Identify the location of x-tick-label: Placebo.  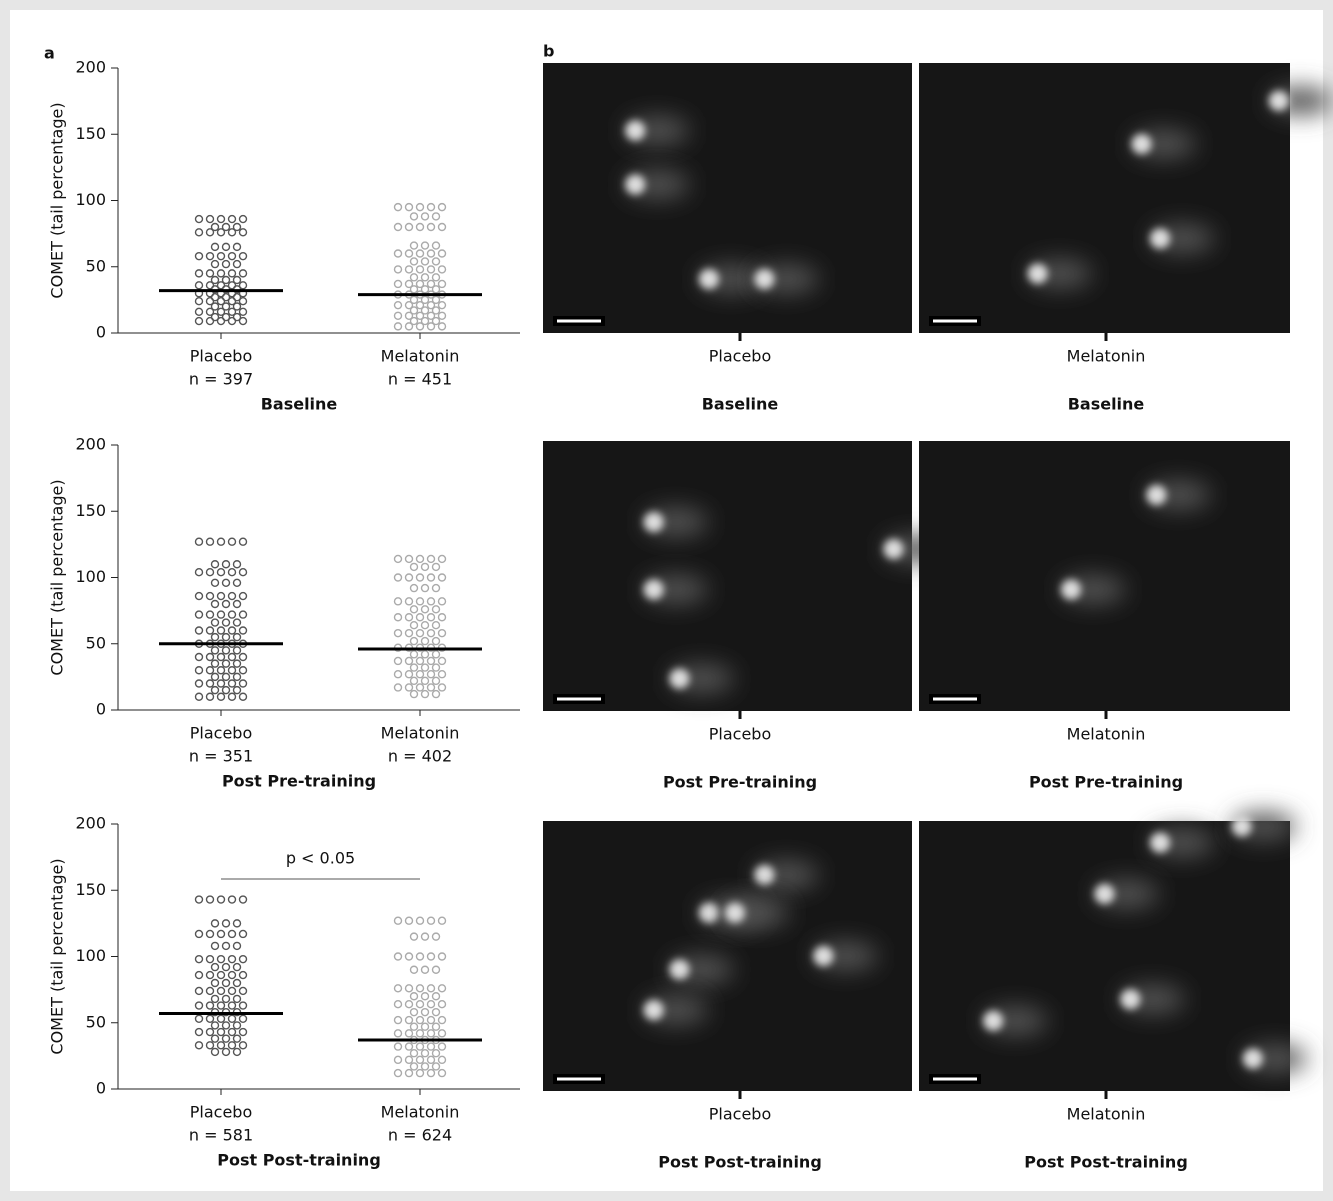
(221, 733).